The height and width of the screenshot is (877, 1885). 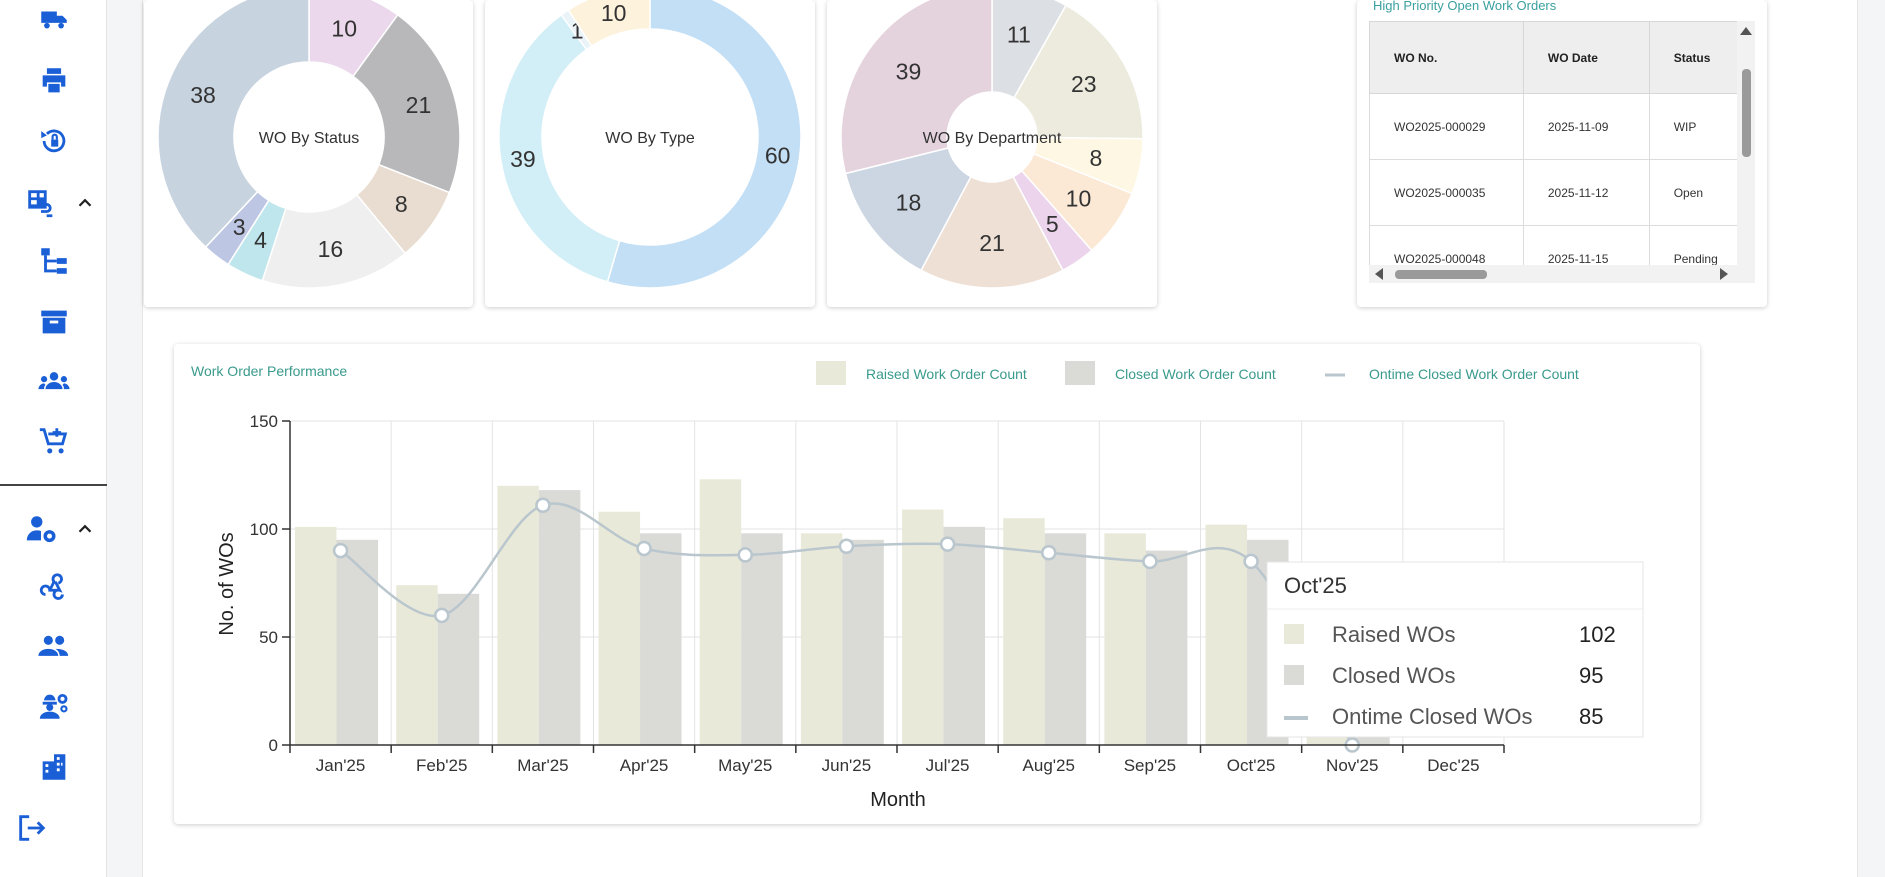 I want to click on wo-by-department-card: 11 23 8 10 5 21 18 39 WO By Department, so click(x=992, y=153).